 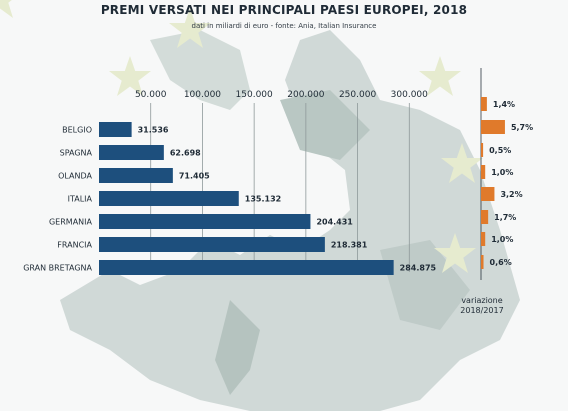 I want to click on variation-value-label-0: 1,4%, so click(x=504, y=104).